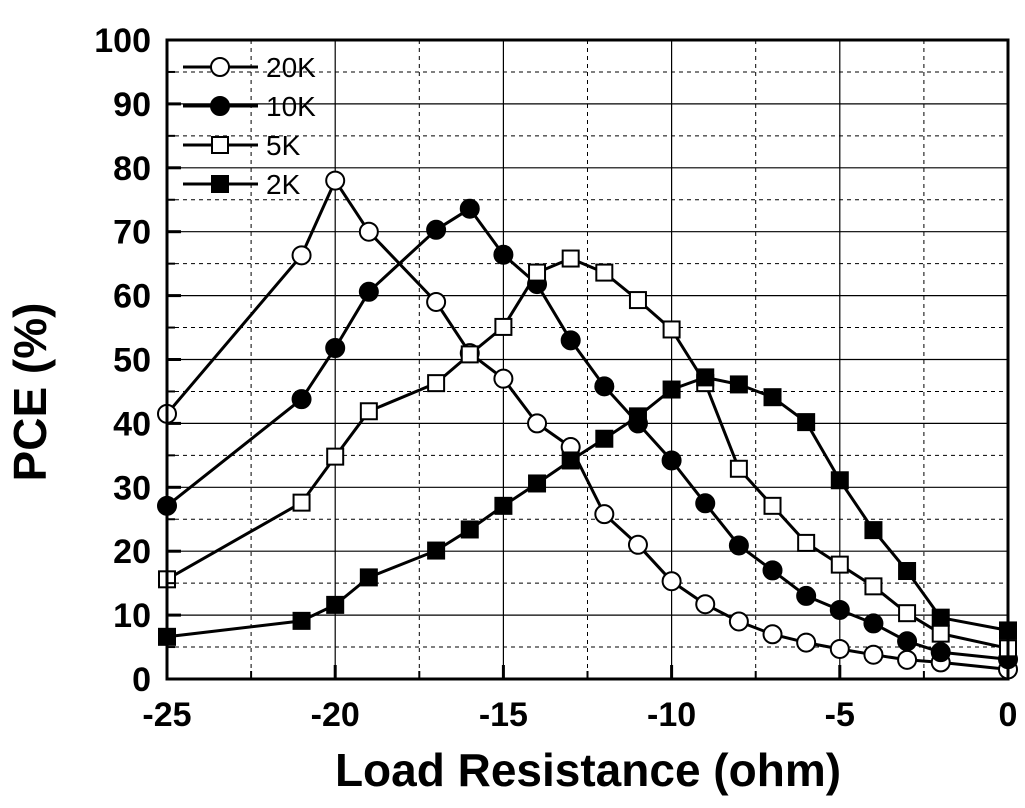 The image size is (1025, 808). Describe the element at coordinates (132, 233) in the screenshot. I see `y-tick-label: 70` at that location.